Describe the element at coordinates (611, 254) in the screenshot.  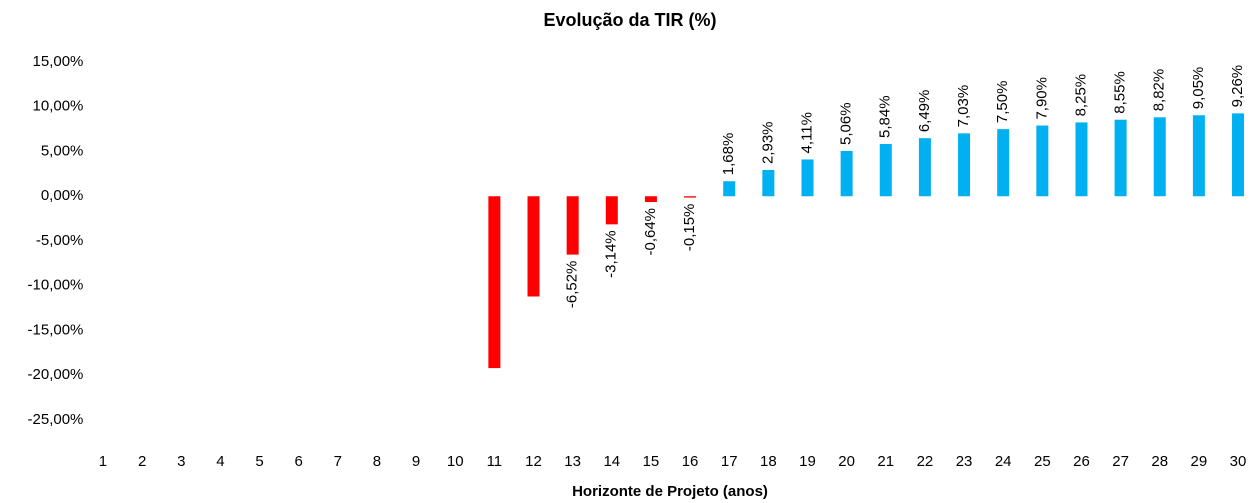
I see `data-label: -3,14%` at that location.